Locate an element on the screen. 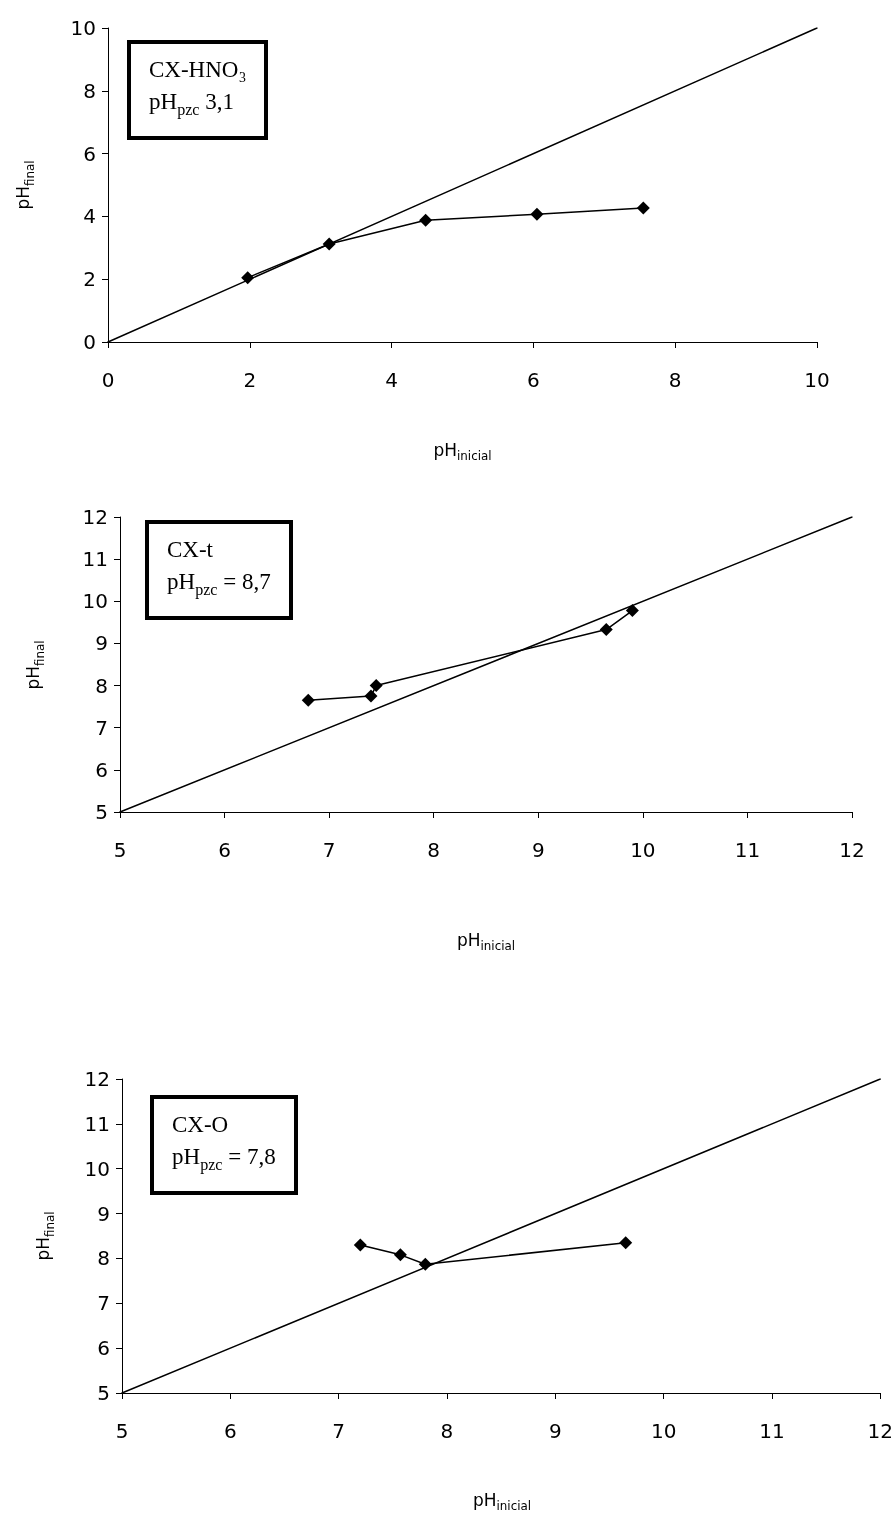 The height and width of the screenshot is (1528, 896). text-box: CX-t pH$_{pzc}$ = 8,7 is located at coordinates (219, 570).